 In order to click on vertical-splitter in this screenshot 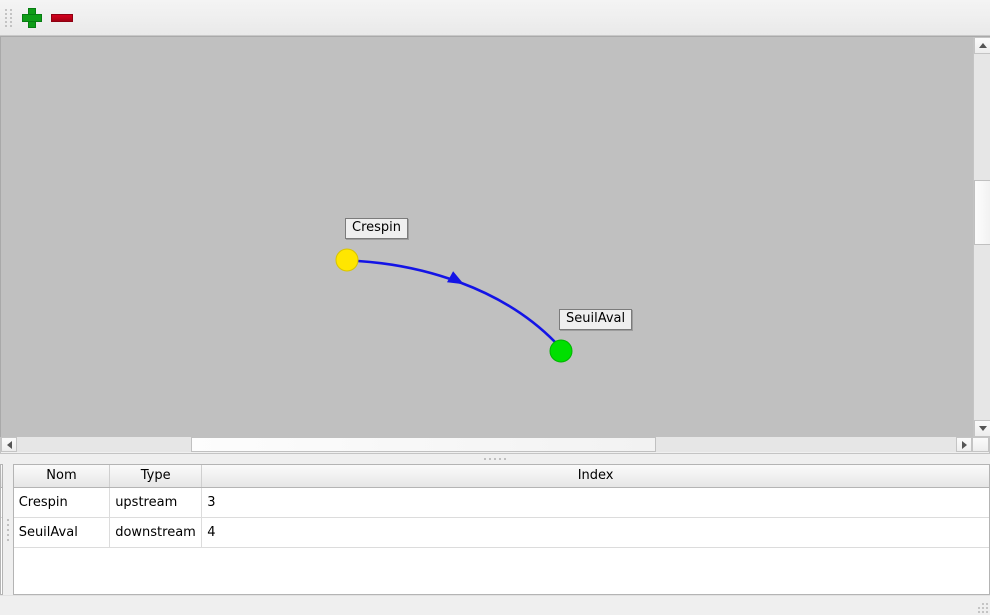, I will do `click(7, 529)`.